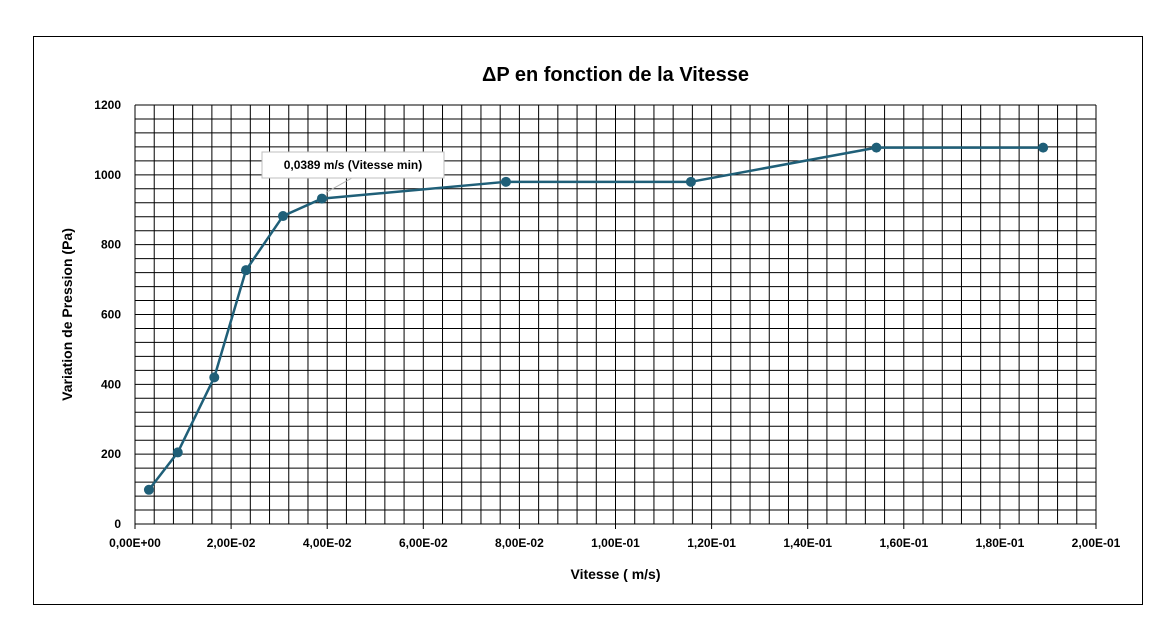 The width and height of the screenshot is (1157, 623). What do you see at coordinates (111, 245) in the screenshot?
I see `y-tick-label: 800` at bounding box center [111, 245].